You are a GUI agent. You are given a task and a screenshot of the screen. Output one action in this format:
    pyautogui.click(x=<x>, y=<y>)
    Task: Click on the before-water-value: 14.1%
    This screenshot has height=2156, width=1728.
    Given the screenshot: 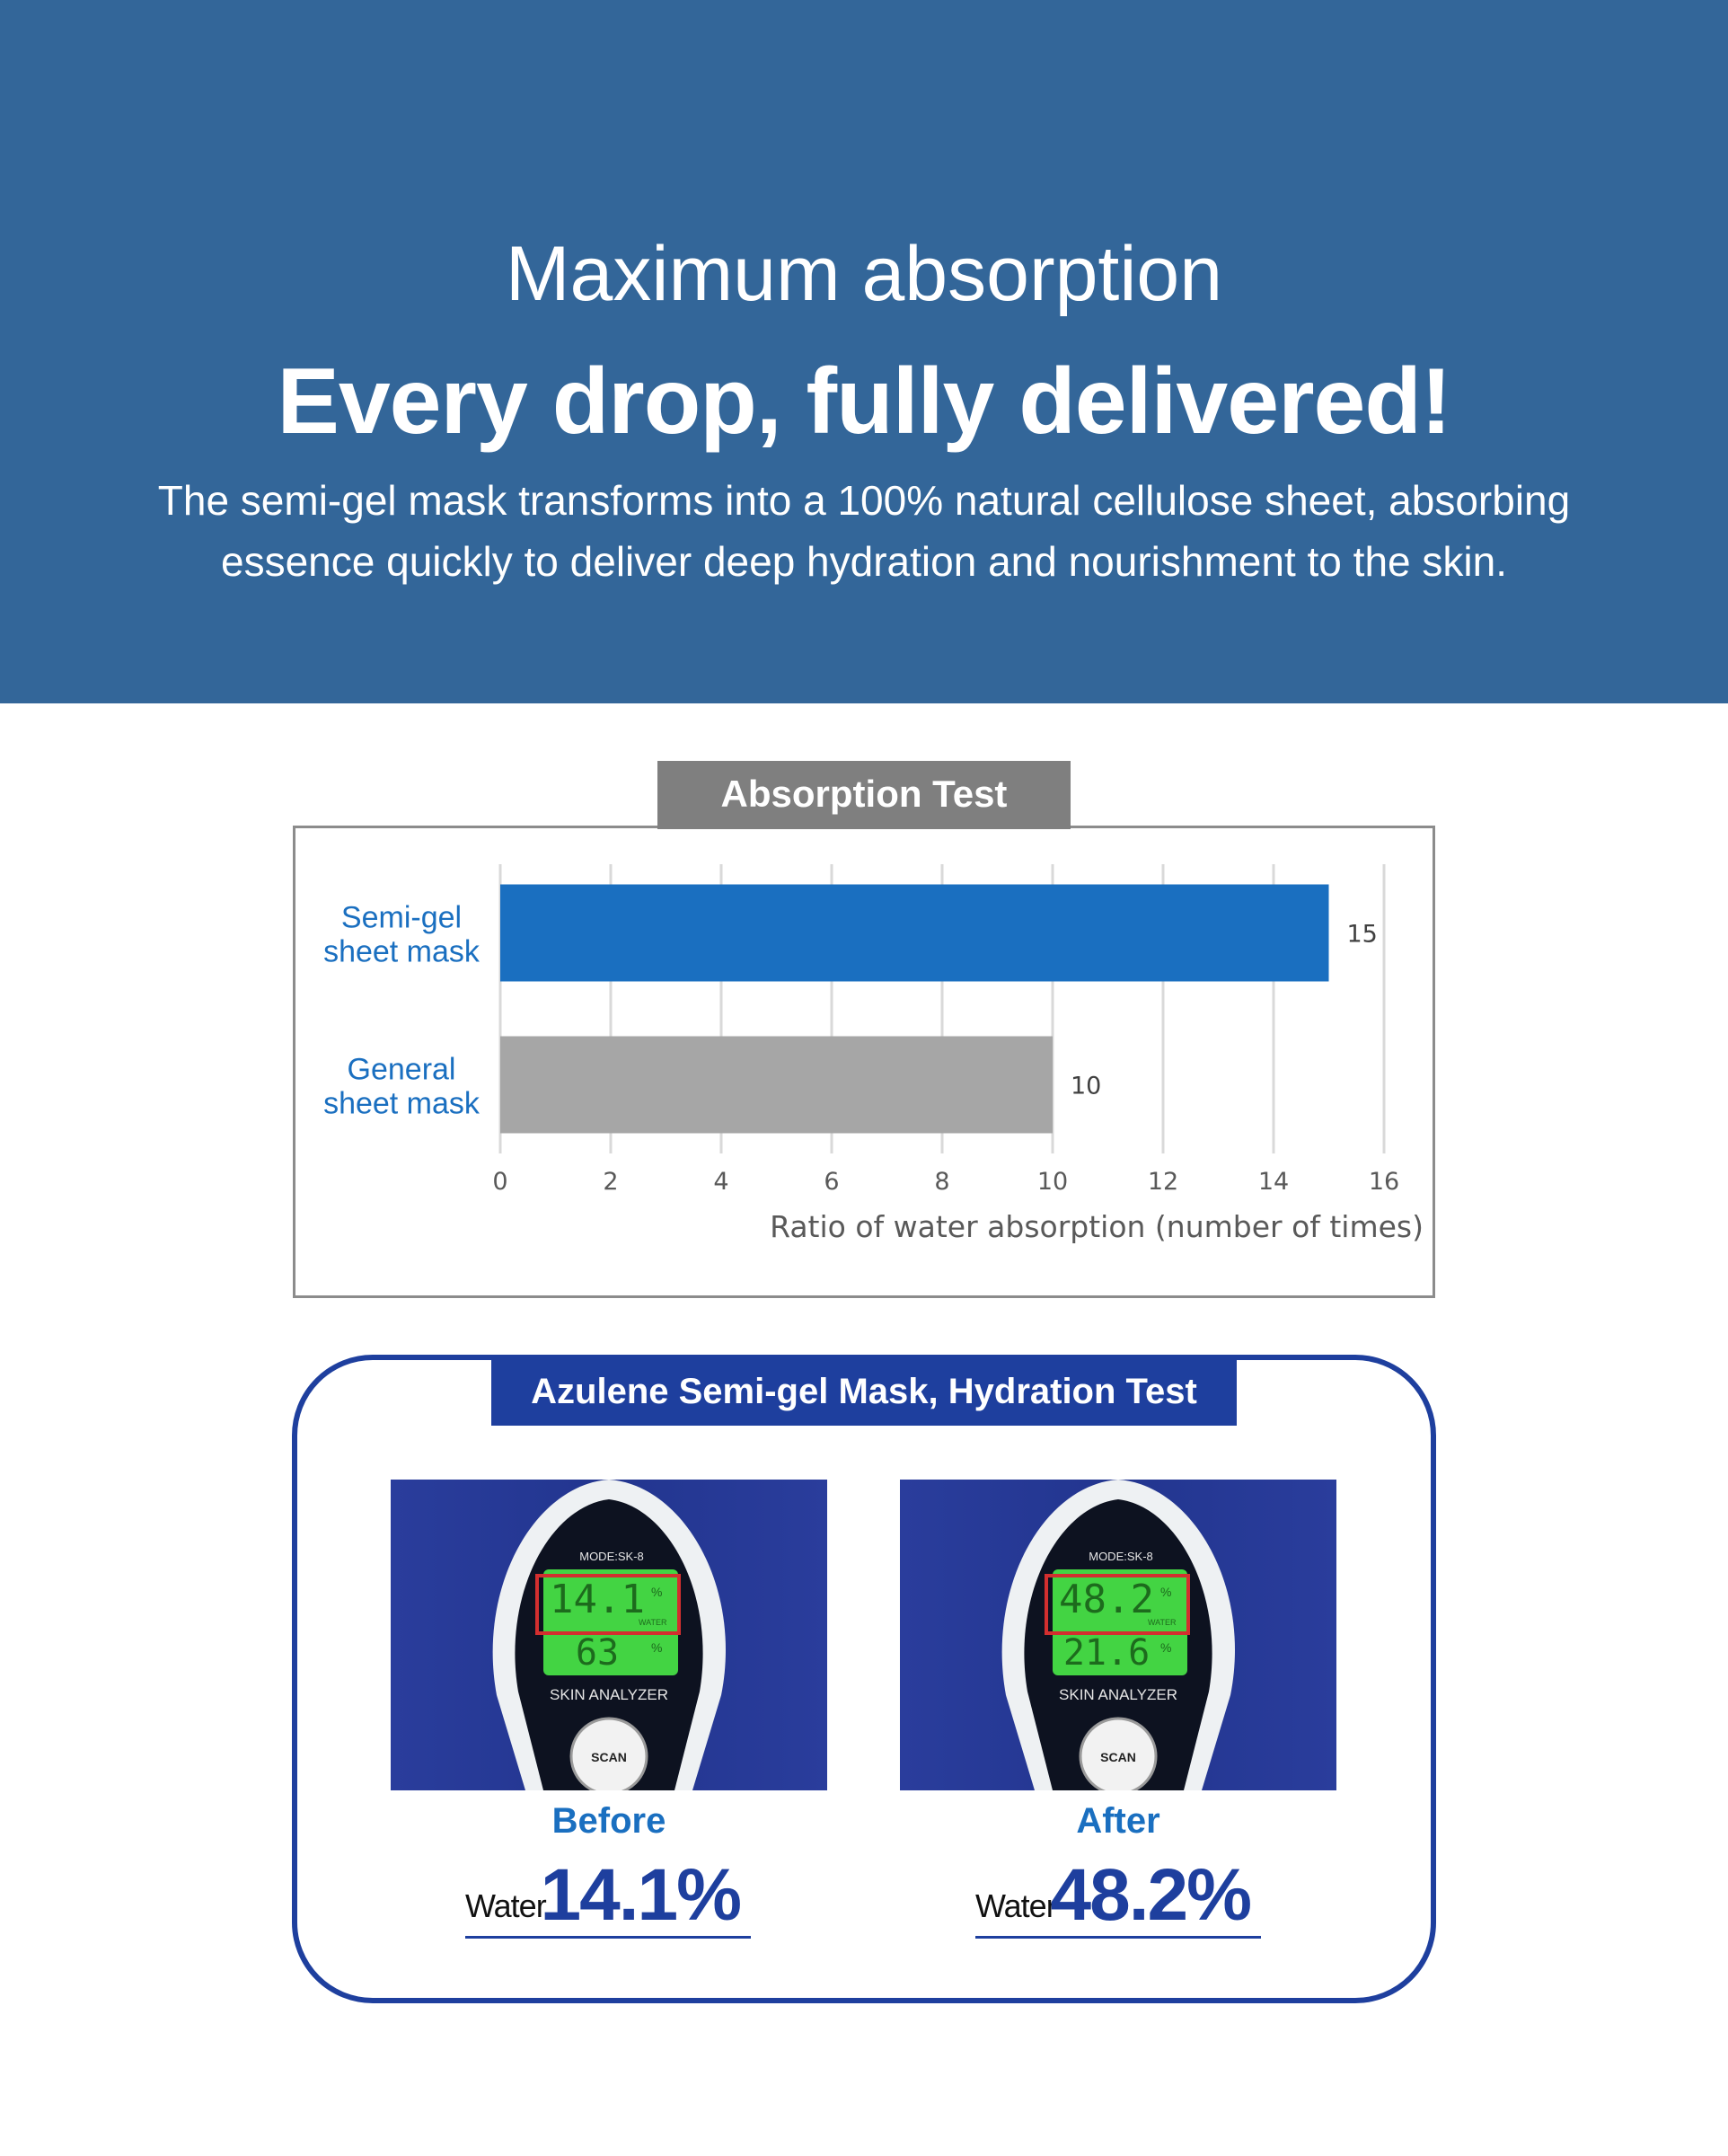 What is the action you would take?
    pyautogui.click(x=641, y=1895)
    